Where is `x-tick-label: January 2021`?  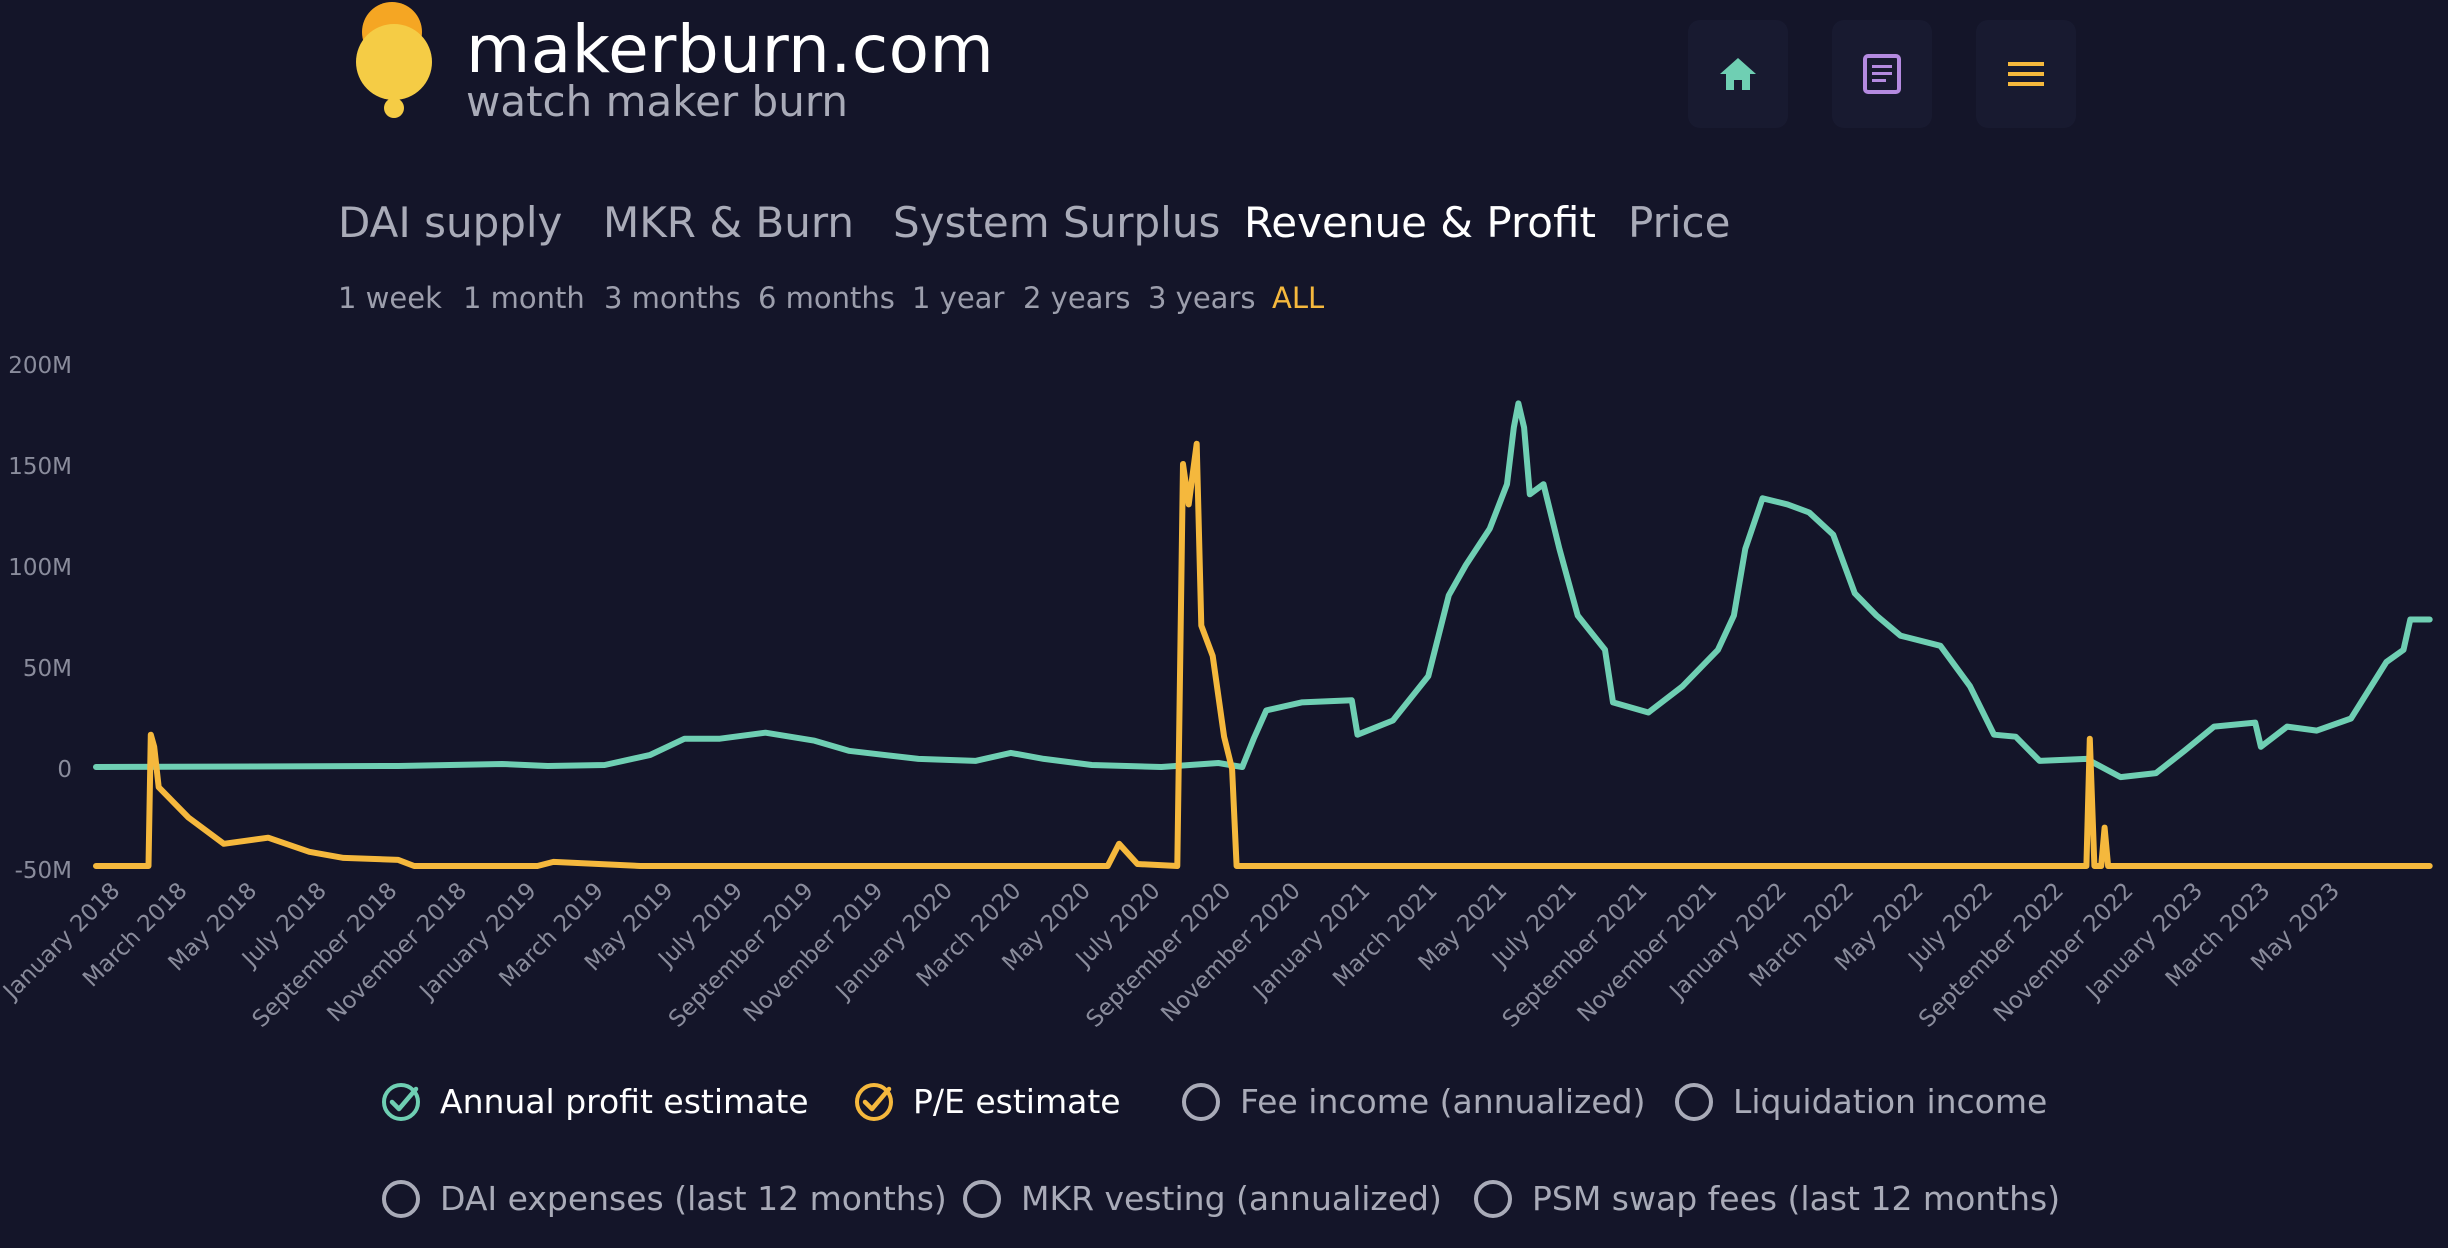 x-tick-label: January 2021 is located at coordinates (1311, 942).